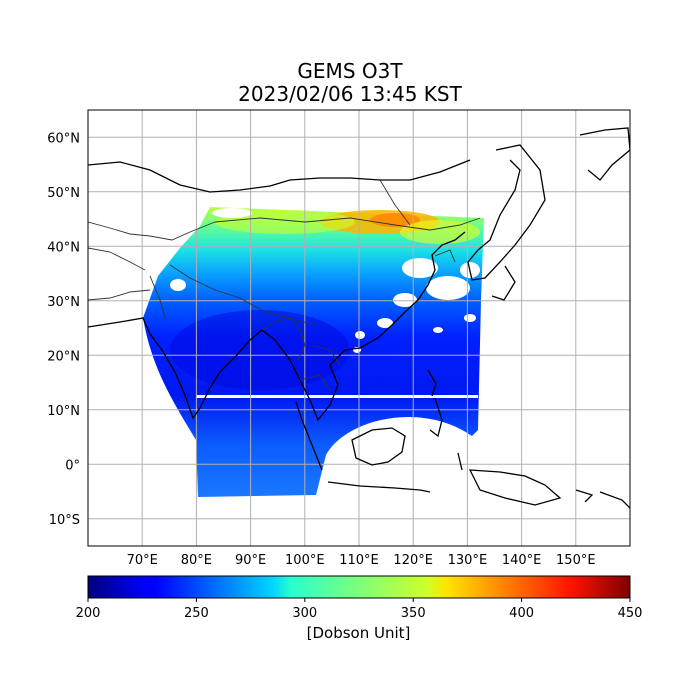 This screenshot has height=700, width=700. What do you see at coordinates (304, 613) in the screenshot?
I see `colorbar-tick-label: 300` at bounding box center [304, 613].